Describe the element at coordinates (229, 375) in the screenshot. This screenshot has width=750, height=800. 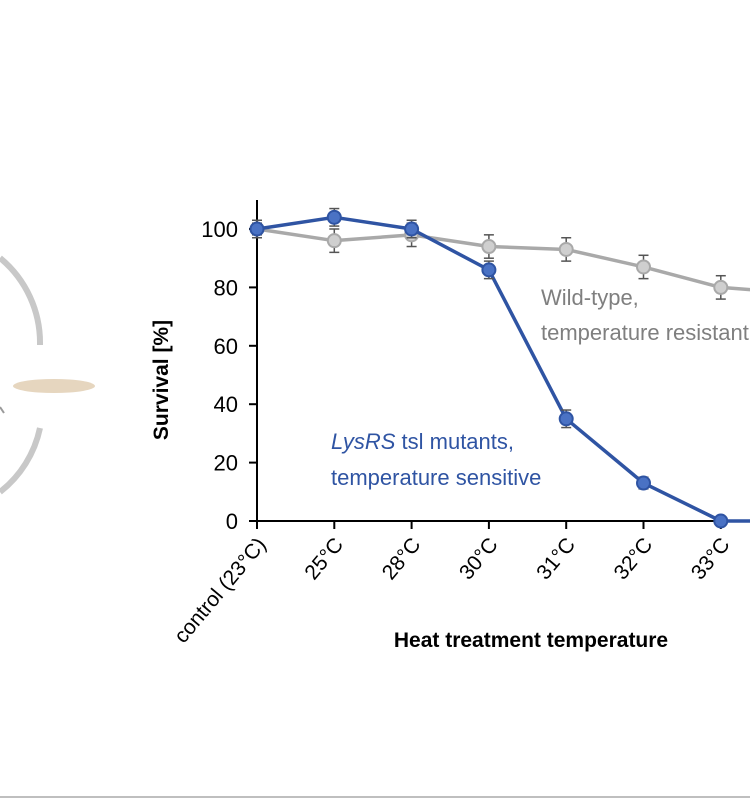
I see `y-ticks: 0 20 40 60 80 100` at that location.